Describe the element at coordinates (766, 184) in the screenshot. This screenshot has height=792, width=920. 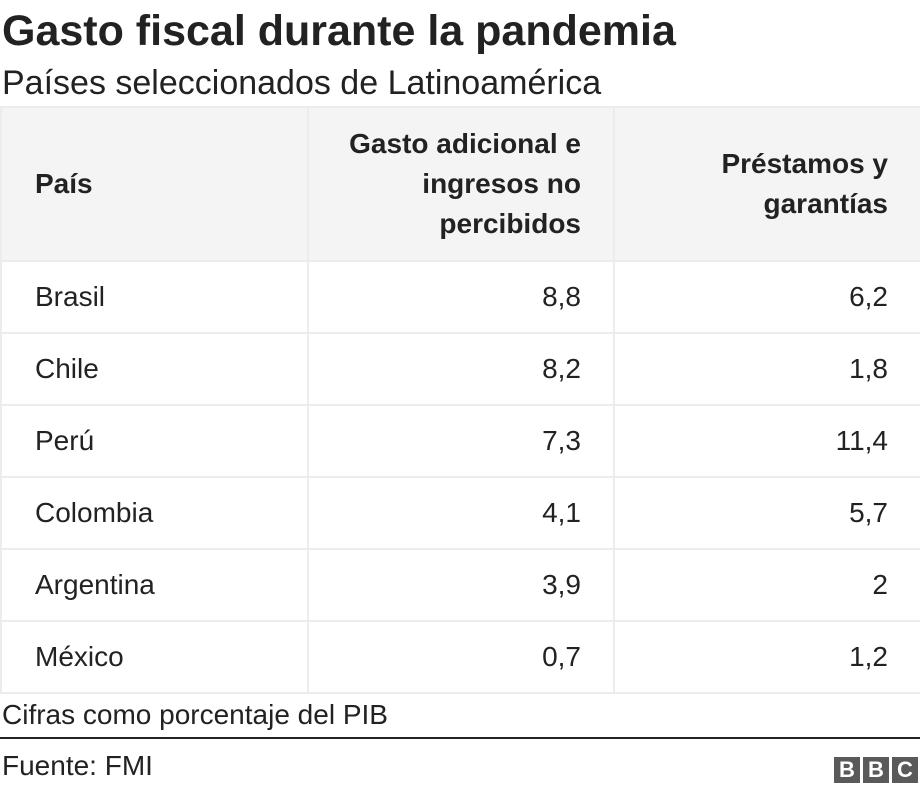
I see `column-header-loans-guarantees: Préstamos y garantías` at that location.